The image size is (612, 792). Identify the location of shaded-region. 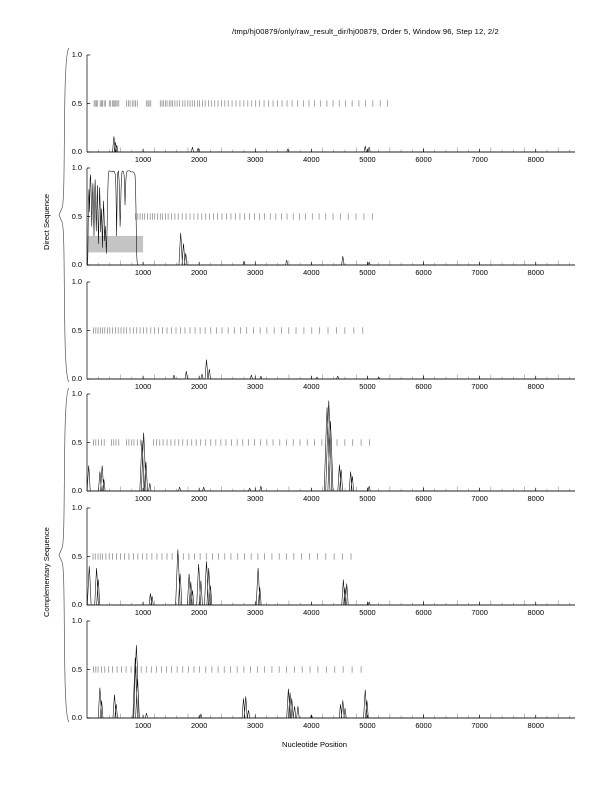
(116, 244).